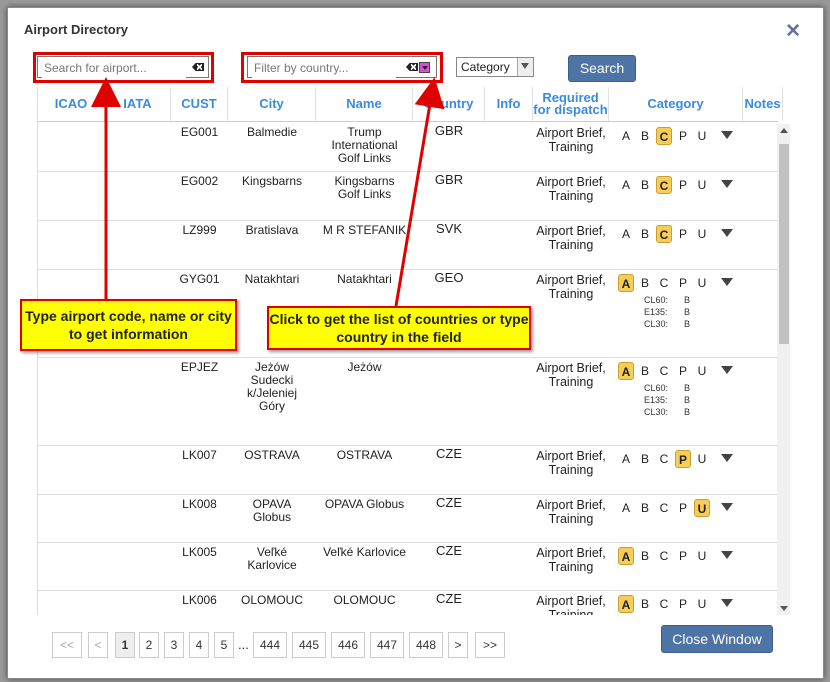 The width and height of the screenshot is (830, 682). I want to click on col-header-name: Name, so click(364, 104).